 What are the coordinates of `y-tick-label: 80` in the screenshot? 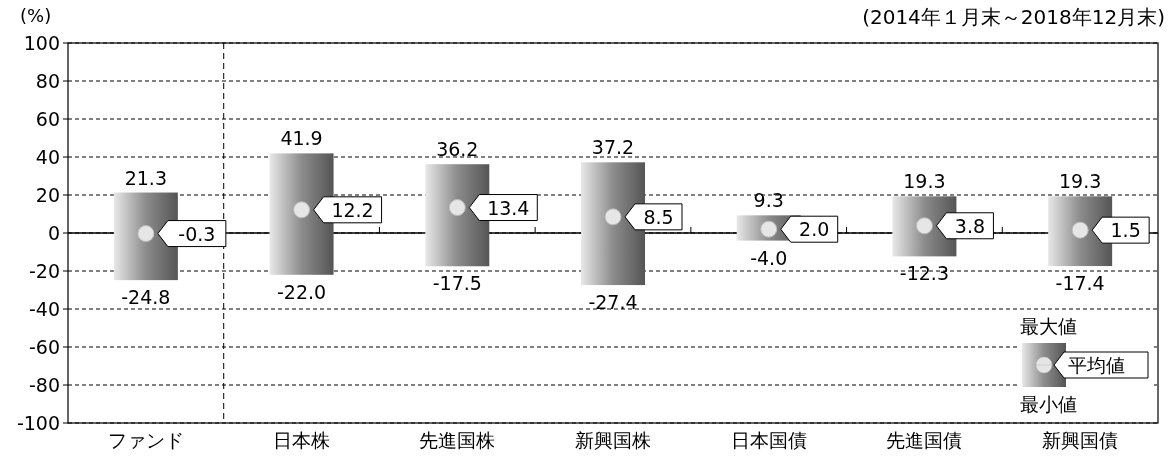 It's located at (47, 81).